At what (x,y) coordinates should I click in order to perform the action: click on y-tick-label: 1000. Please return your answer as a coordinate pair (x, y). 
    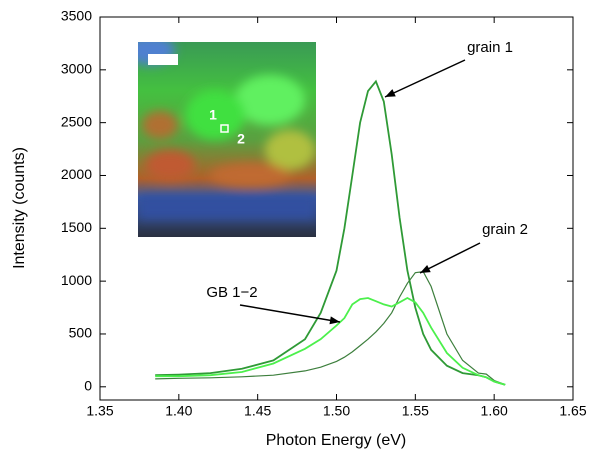
    Looking at the image, I should click on (76, 280).